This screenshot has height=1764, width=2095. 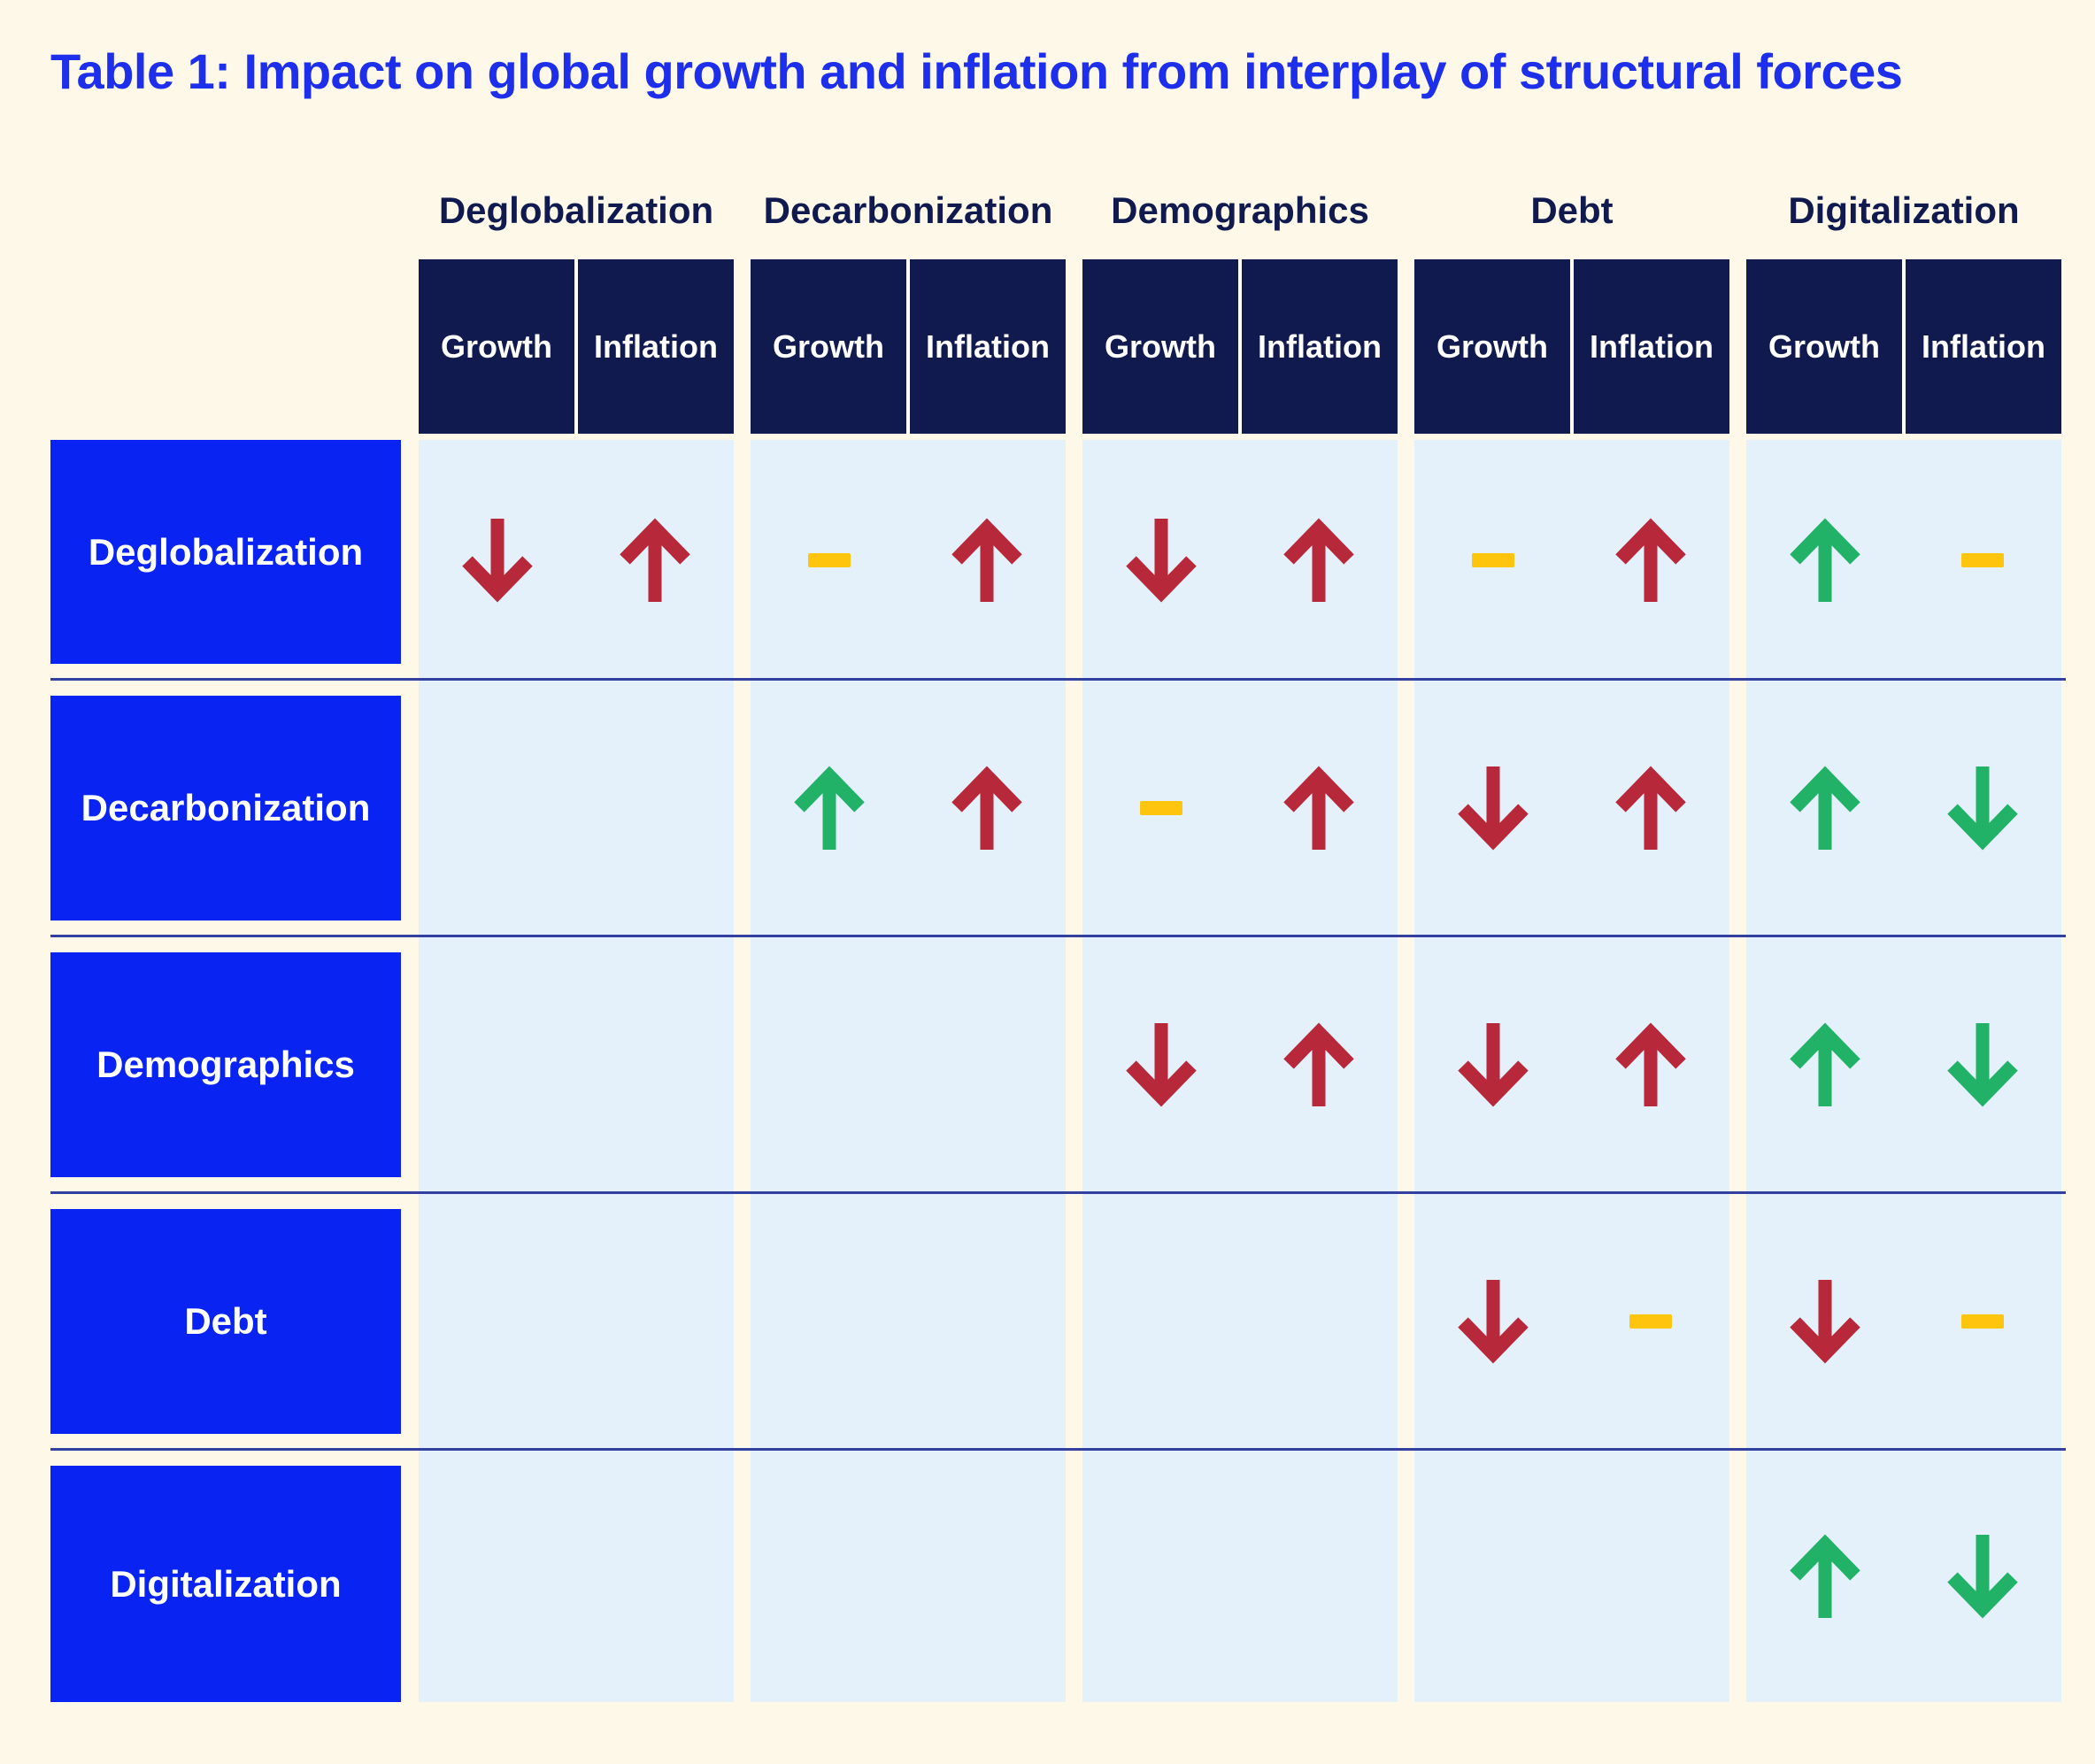 What do you see at coordinates (576, 210) in the screenshot?
I see `column-group-header-deglobalization: Deglobalization` at bounding box center [576, 210].